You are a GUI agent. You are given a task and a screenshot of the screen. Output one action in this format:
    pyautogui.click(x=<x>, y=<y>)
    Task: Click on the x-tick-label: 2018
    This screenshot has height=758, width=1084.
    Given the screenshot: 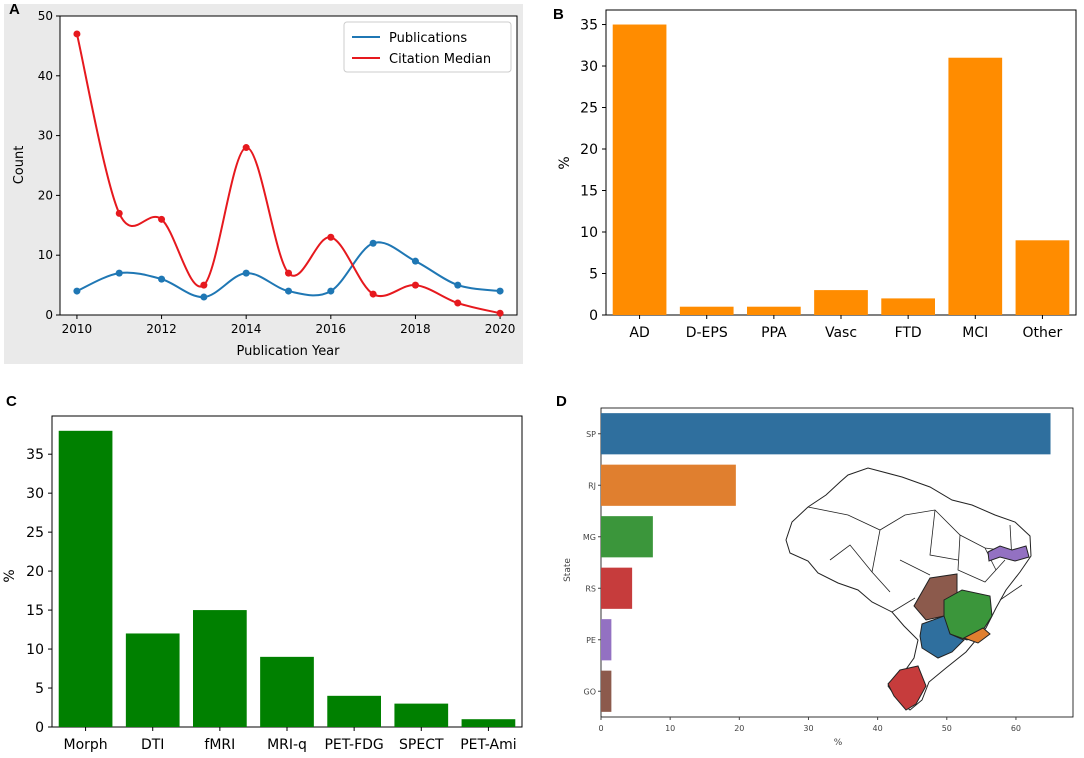 What is the action you would take?
    pyautogui.click(x=415, y=329)
    